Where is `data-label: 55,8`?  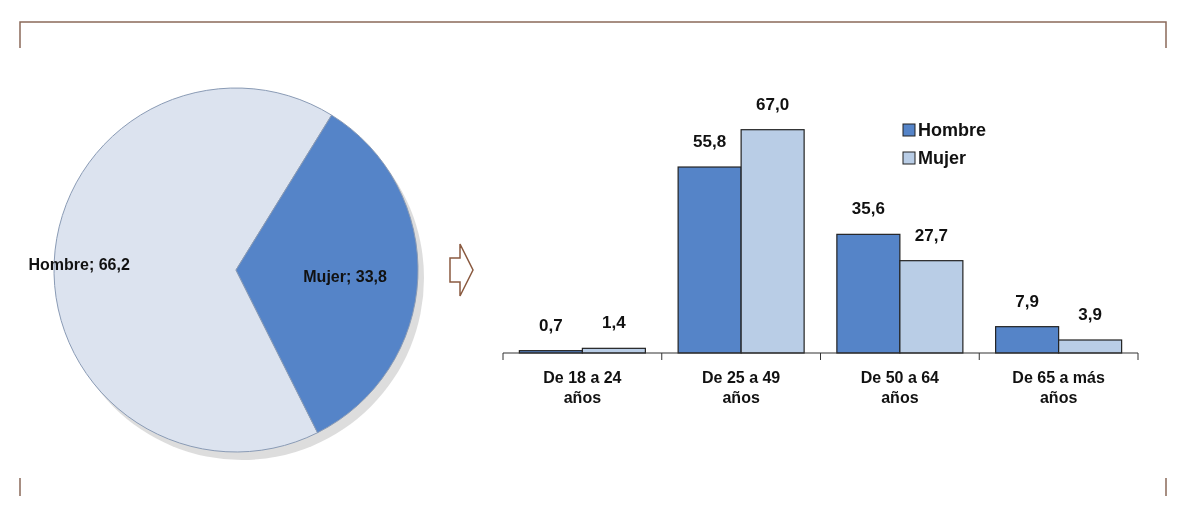 data-label: 55,8 is located at coordinates (710, 142).